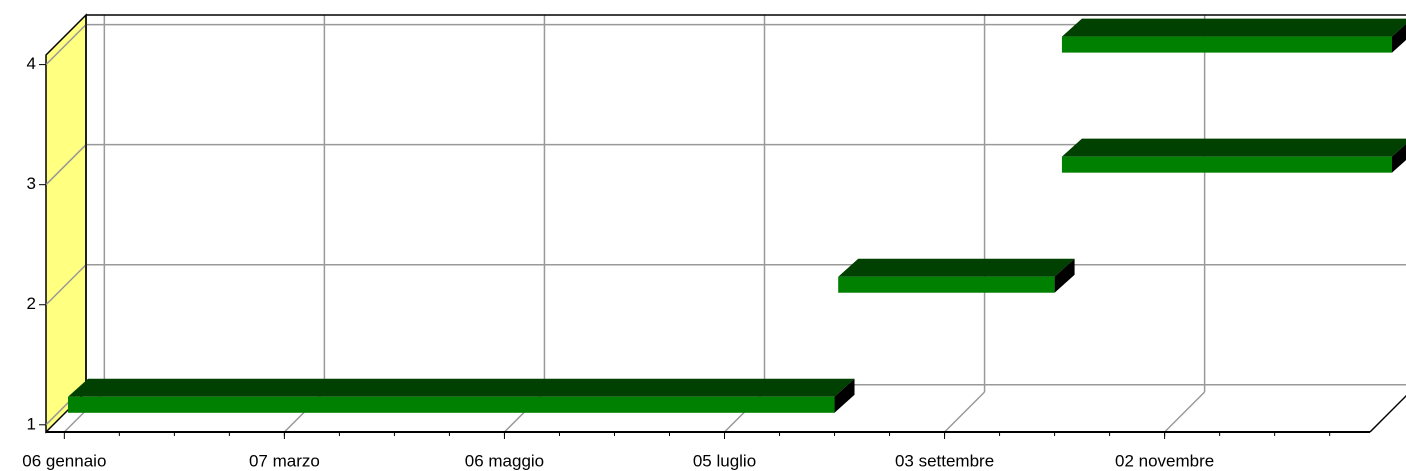 The image size is (1406, 471). What do you see at coordinates (31, 183) in the screenshot?
I see `y-tick-label: 3` at bounding box center [31, 183].